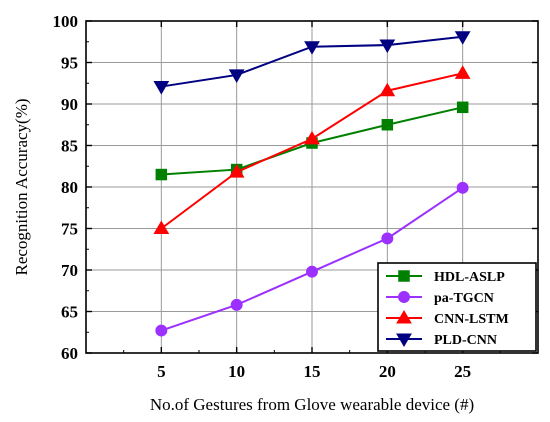 The width and height of the screenshot is (550, 422). What do you see at coordinates (462, 371) in the screenshot?
I see `x-tick-label: 25` at bounding box center [462, 371].